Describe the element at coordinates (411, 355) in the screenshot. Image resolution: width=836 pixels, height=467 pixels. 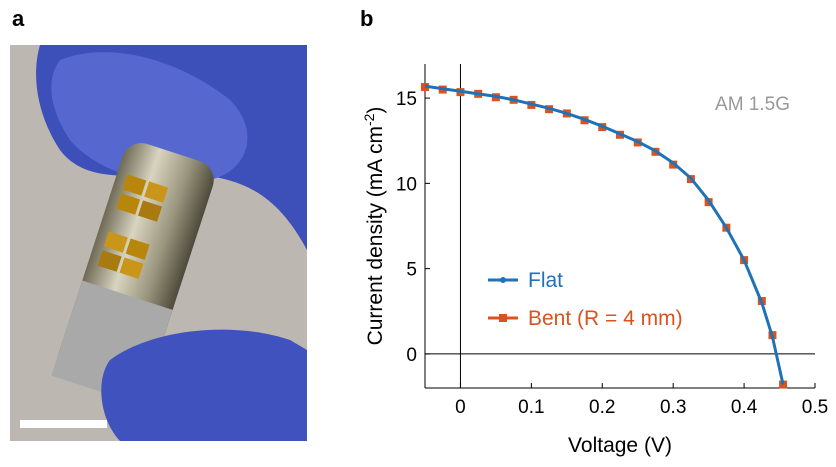
I see `y-tick-label: 0` at that location.